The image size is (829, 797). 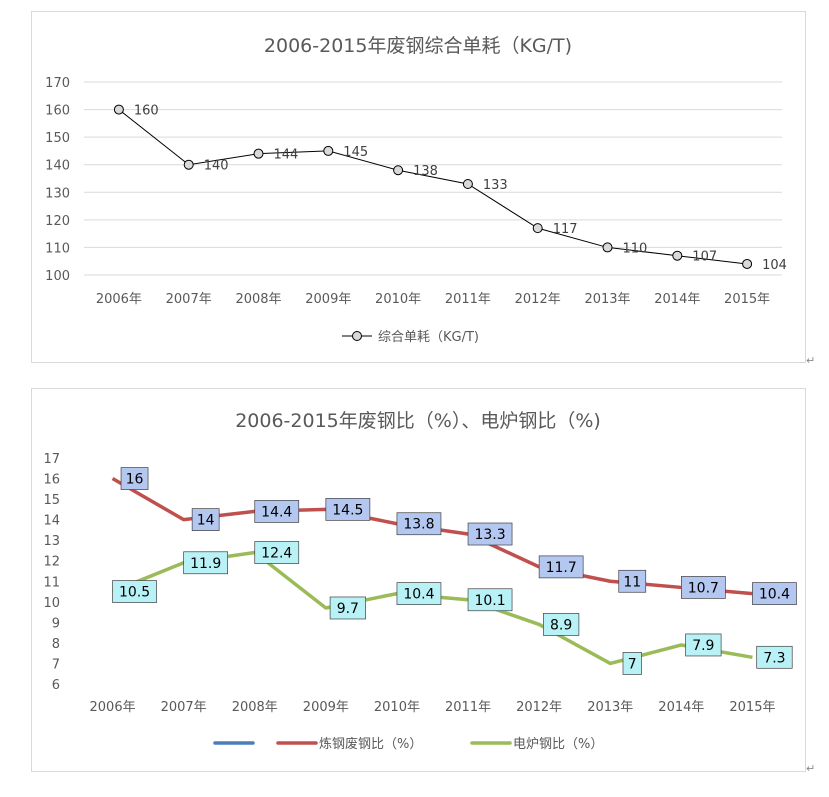 I want to click on y-tick-label: 8, so click(x=56, y=644).